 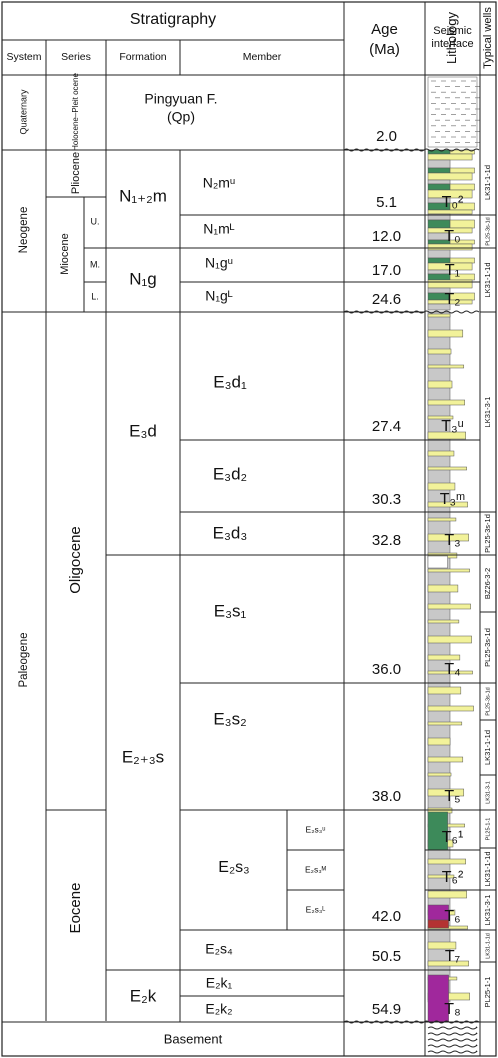 What do you see at coordinates (229, 718) in the screenshot?
I see `member-label: E₃s₂` at bounding box center [229, 718].